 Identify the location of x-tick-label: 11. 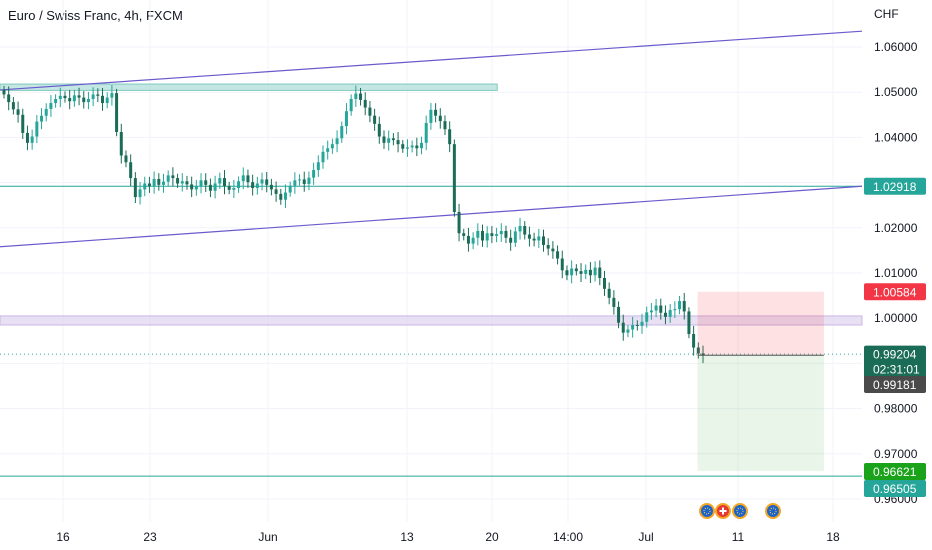
(738, 537).